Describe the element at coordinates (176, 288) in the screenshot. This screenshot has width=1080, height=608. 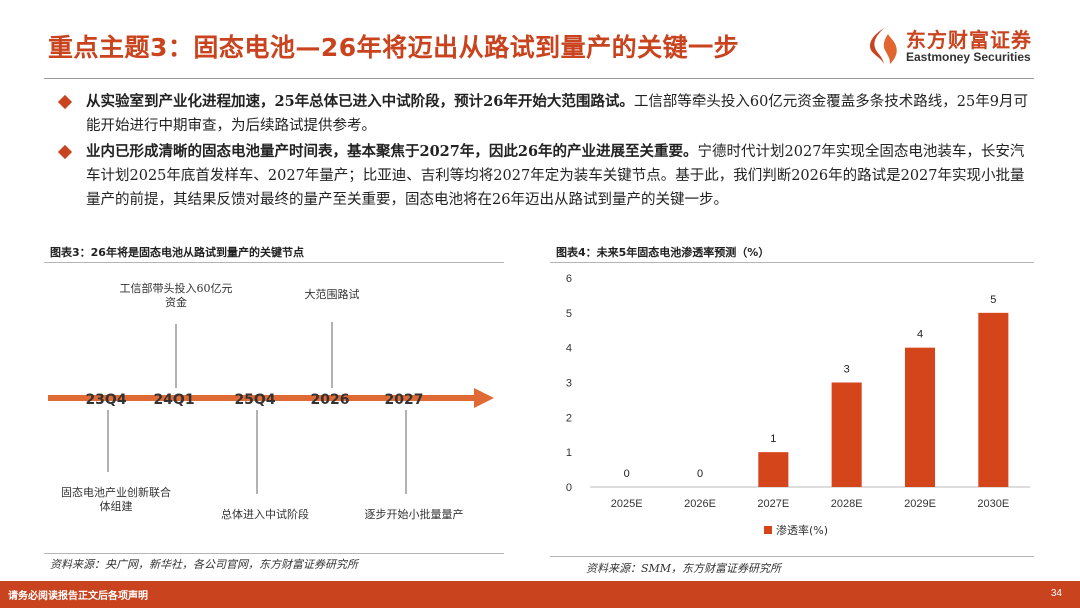
I see `timeline-note: 工信部带头投入60亿元` at that location.